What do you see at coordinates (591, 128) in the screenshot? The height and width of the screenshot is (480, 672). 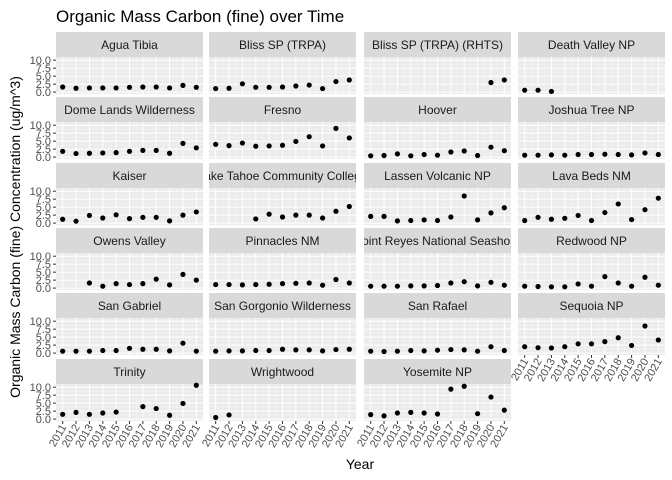 I see `facet-joshua-tree-np: Joshua Tree NP` at bounding box center [591, 128].